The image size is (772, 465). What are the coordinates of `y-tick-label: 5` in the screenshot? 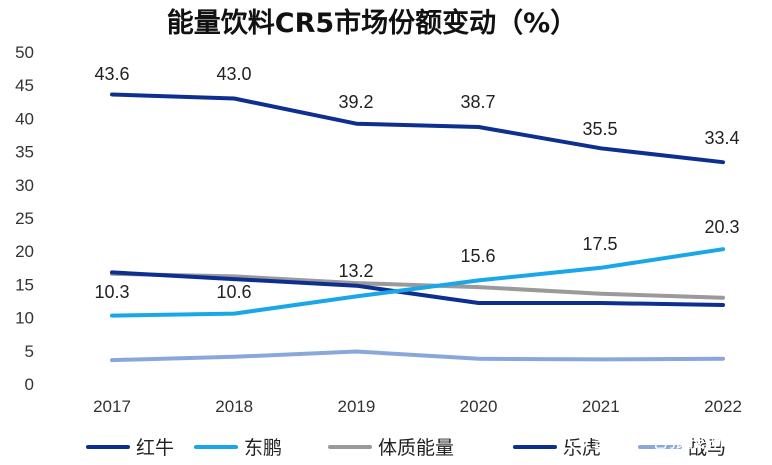 It's located at (29, 351).